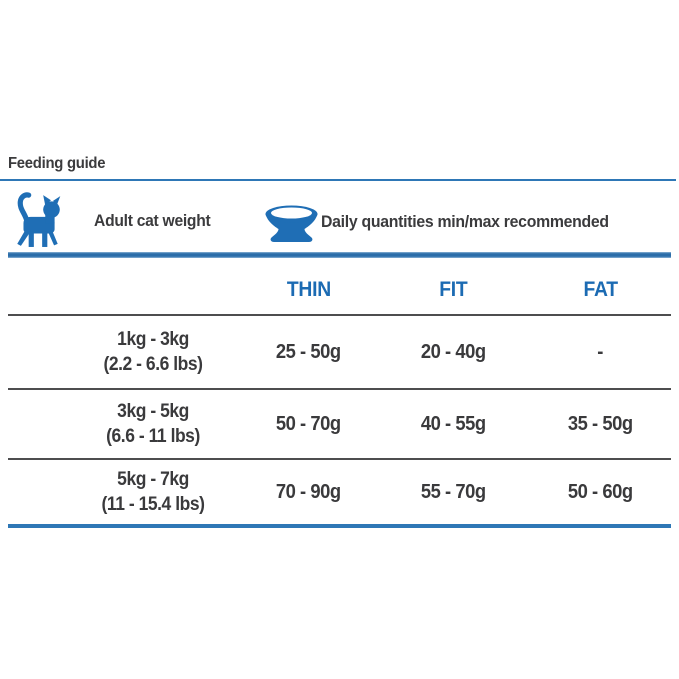  I want to click on column-header-thin: THIN, so click(308, 286).